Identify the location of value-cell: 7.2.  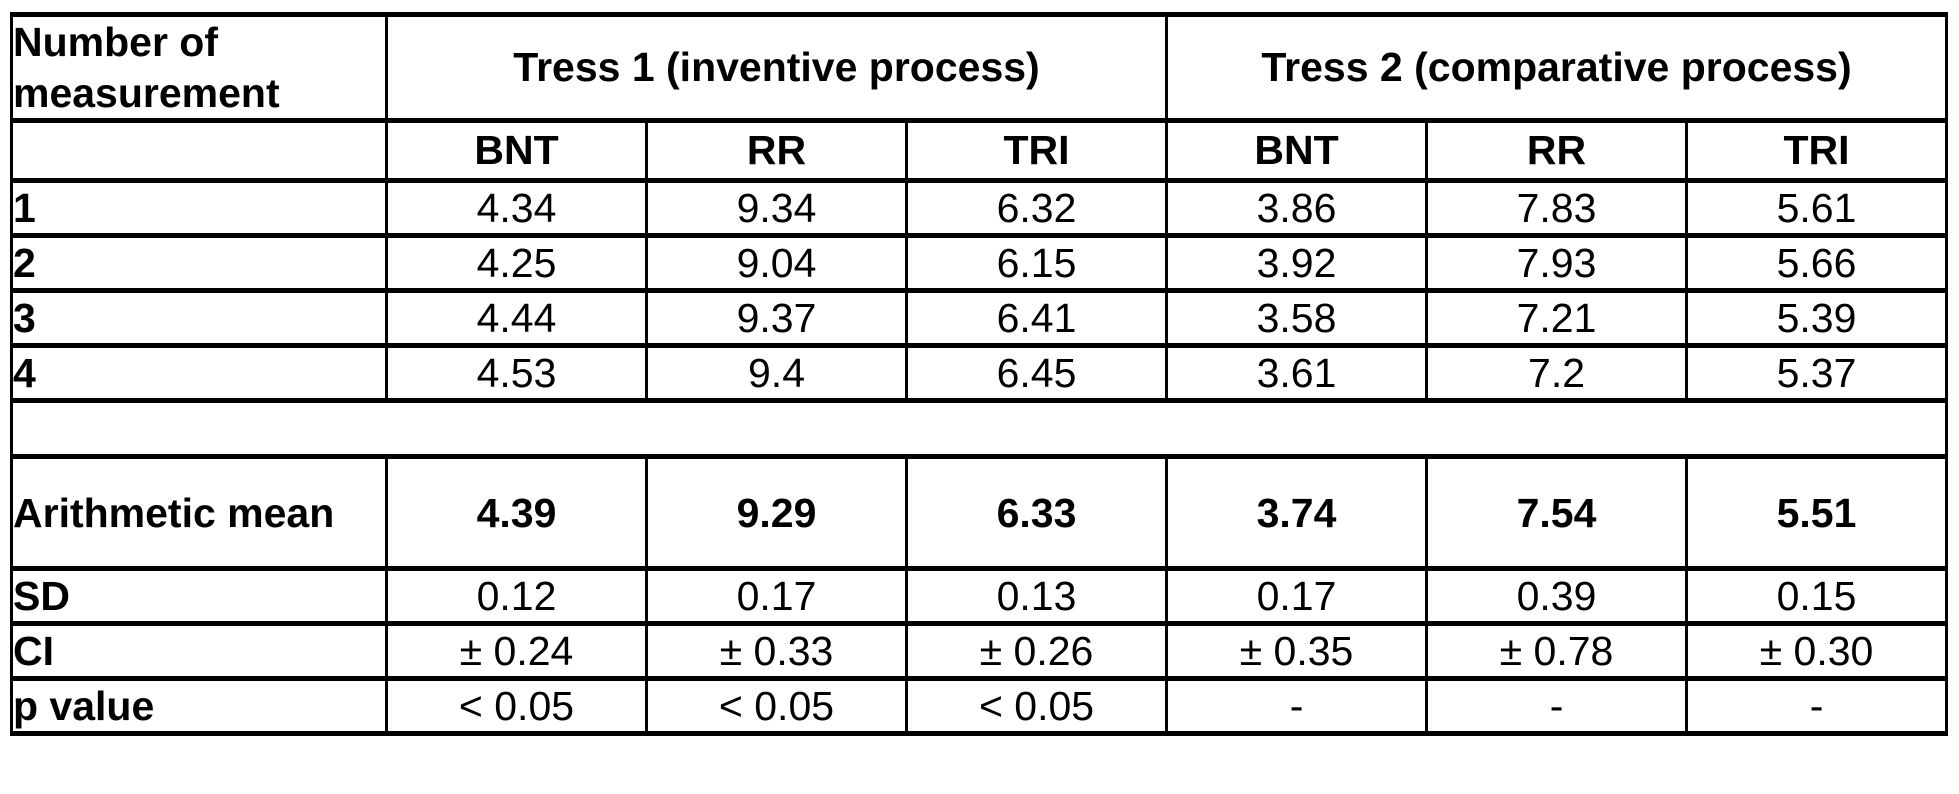
(1557, 373).